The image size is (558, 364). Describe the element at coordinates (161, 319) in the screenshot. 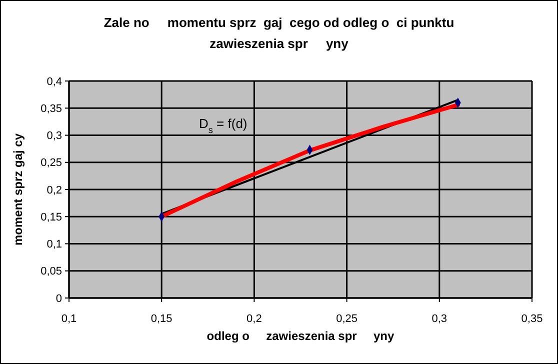

I see `x-tick-label: 0,15` at that location.